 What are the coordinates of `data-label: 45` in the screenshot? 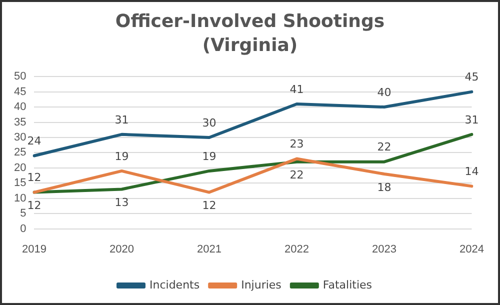 It's located at (471, 77).